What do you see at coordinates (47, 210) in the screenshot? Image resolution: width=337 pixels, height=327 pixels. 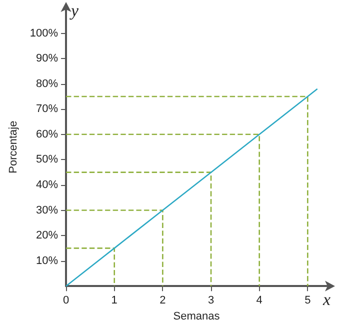 I see `y-tick-label: 30%` at bounding box center [47, 210].